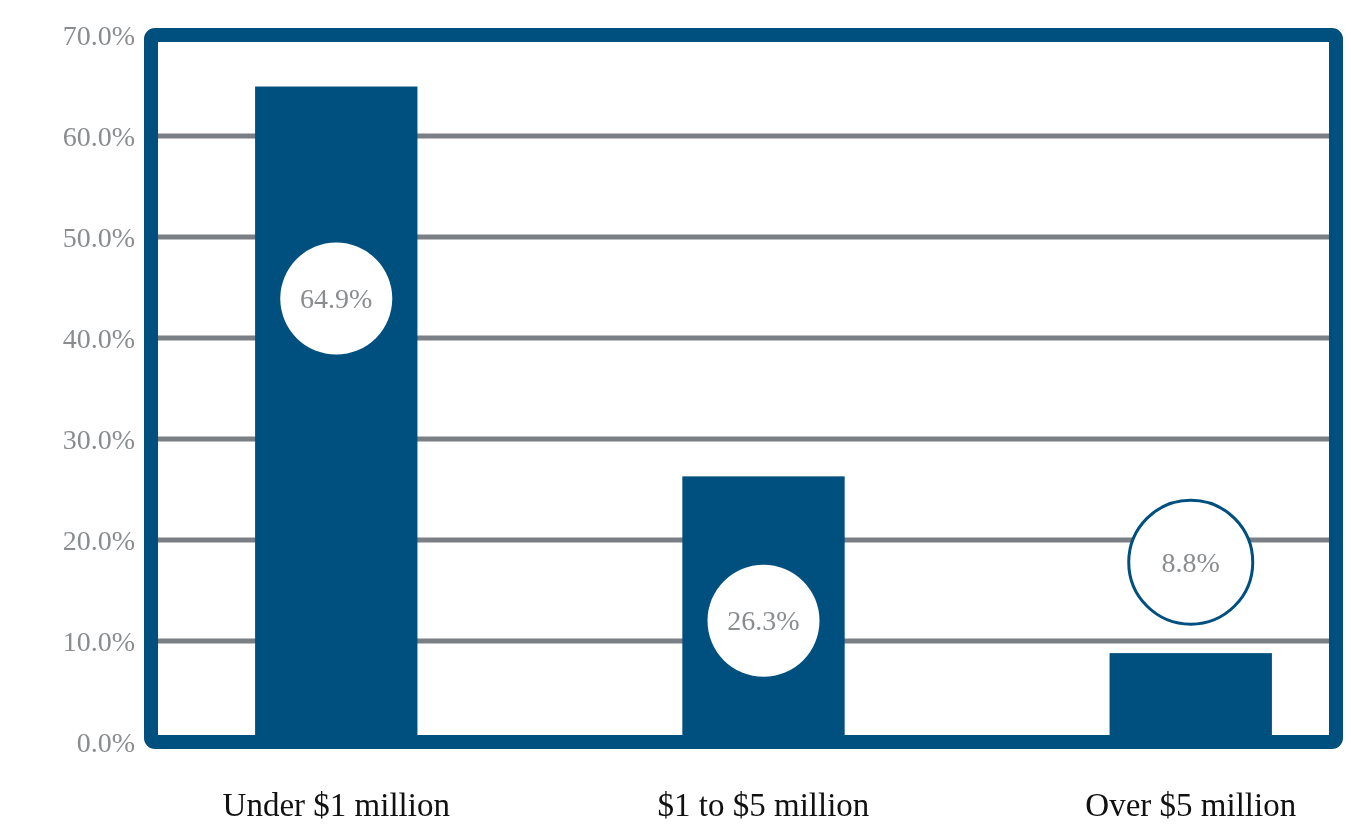 Image resolution: width=1351 pixels, height=838 pixels. What do you see at coordinates (98, 237) in the screenshot?
I see `y-tick-label: 50.0%` at bounding box center [98, 237].